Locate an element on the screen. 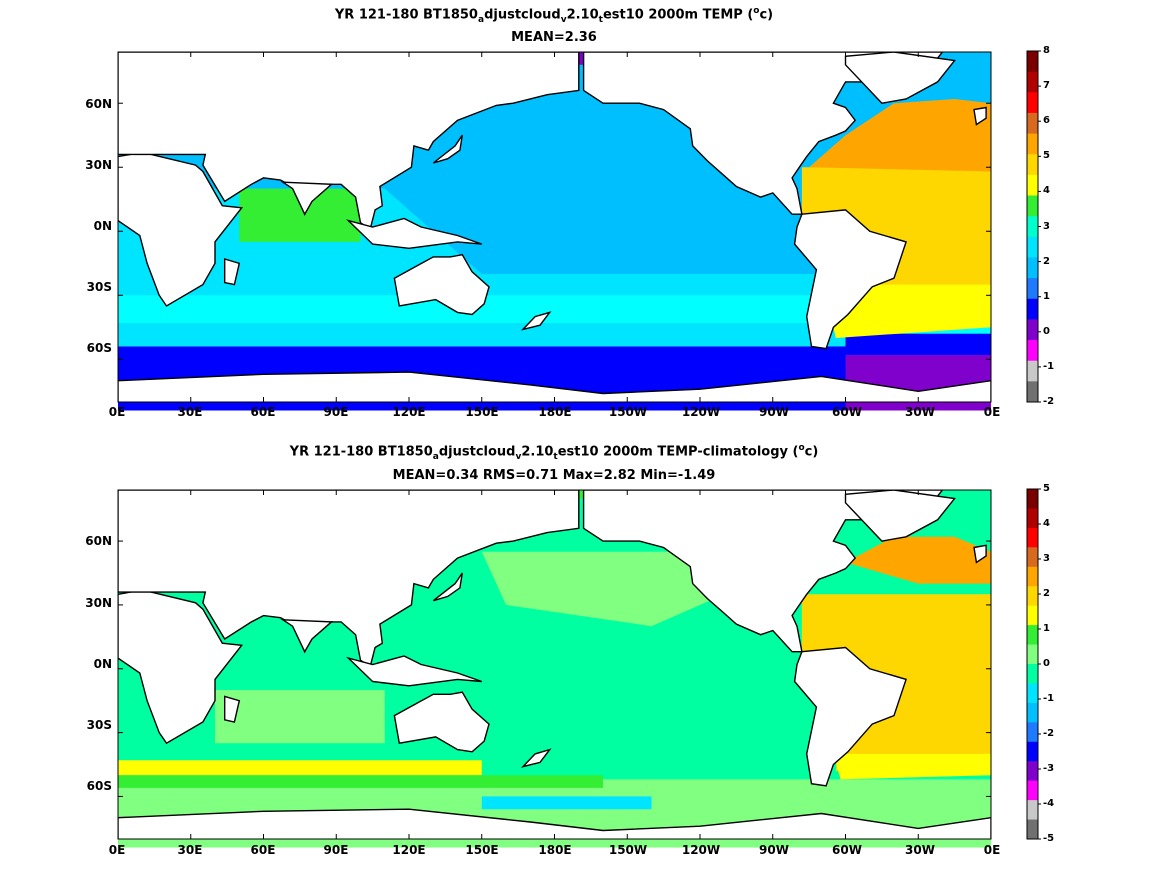 This screenshot has height=875, width=1167. panel1-xtick: 180E is located at coordinates (555, 412).